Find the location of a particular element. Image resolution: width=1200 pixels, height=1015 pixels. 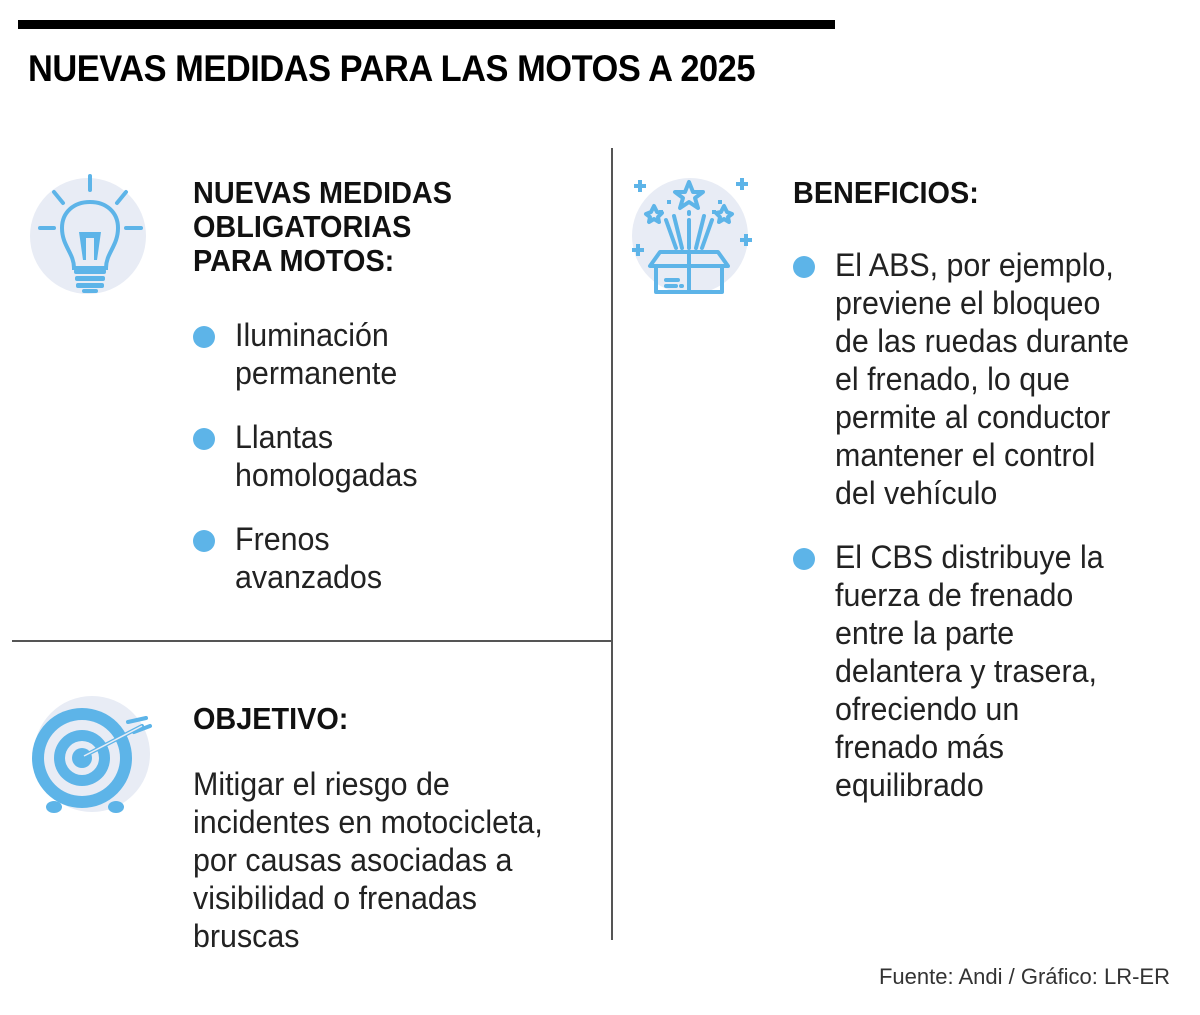

objetivo-heading: OBJETIVO: is located at coordinates (271, 718).